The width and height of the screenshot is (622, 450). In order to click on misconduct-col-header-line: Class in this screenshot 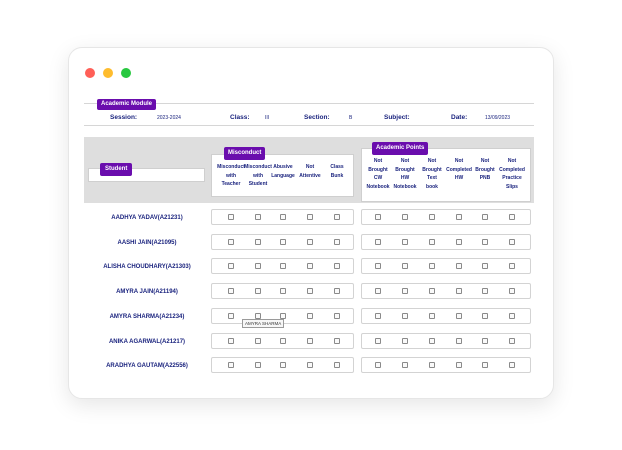, I will do `click(337, 167)`.